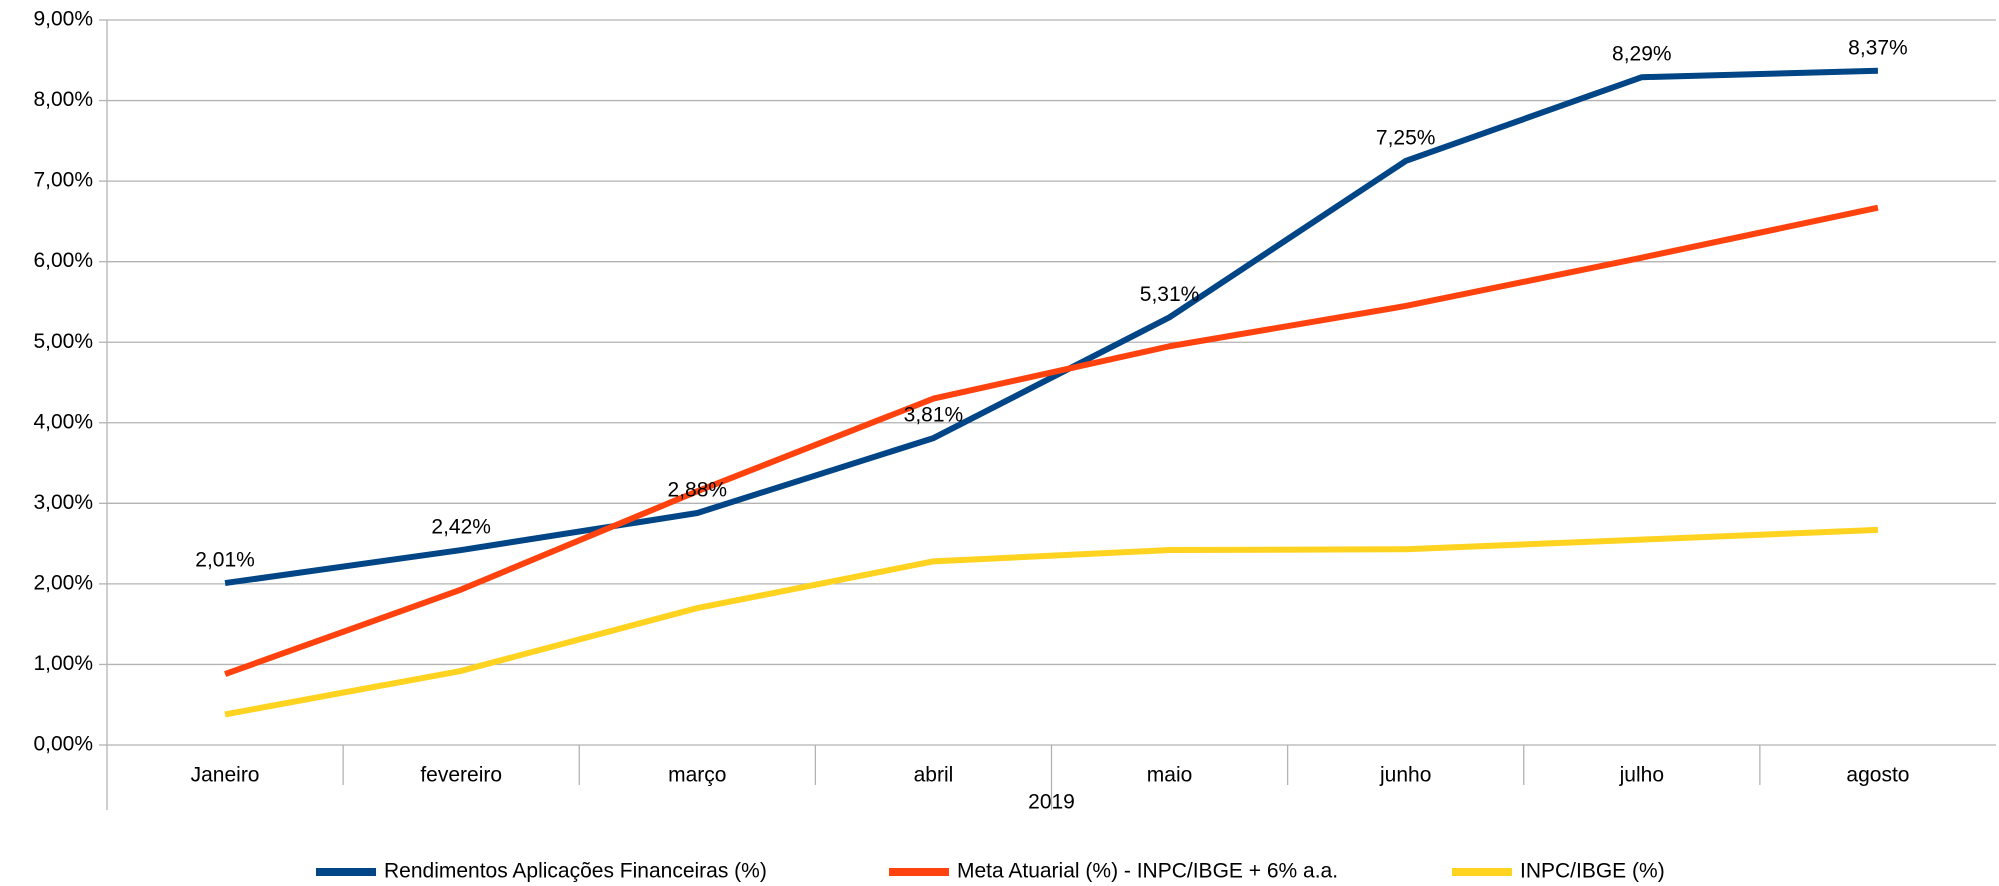 This screenshot has height=886, width=1999. I want to click on y-tick-label: 5,00%, so click(63, 341).